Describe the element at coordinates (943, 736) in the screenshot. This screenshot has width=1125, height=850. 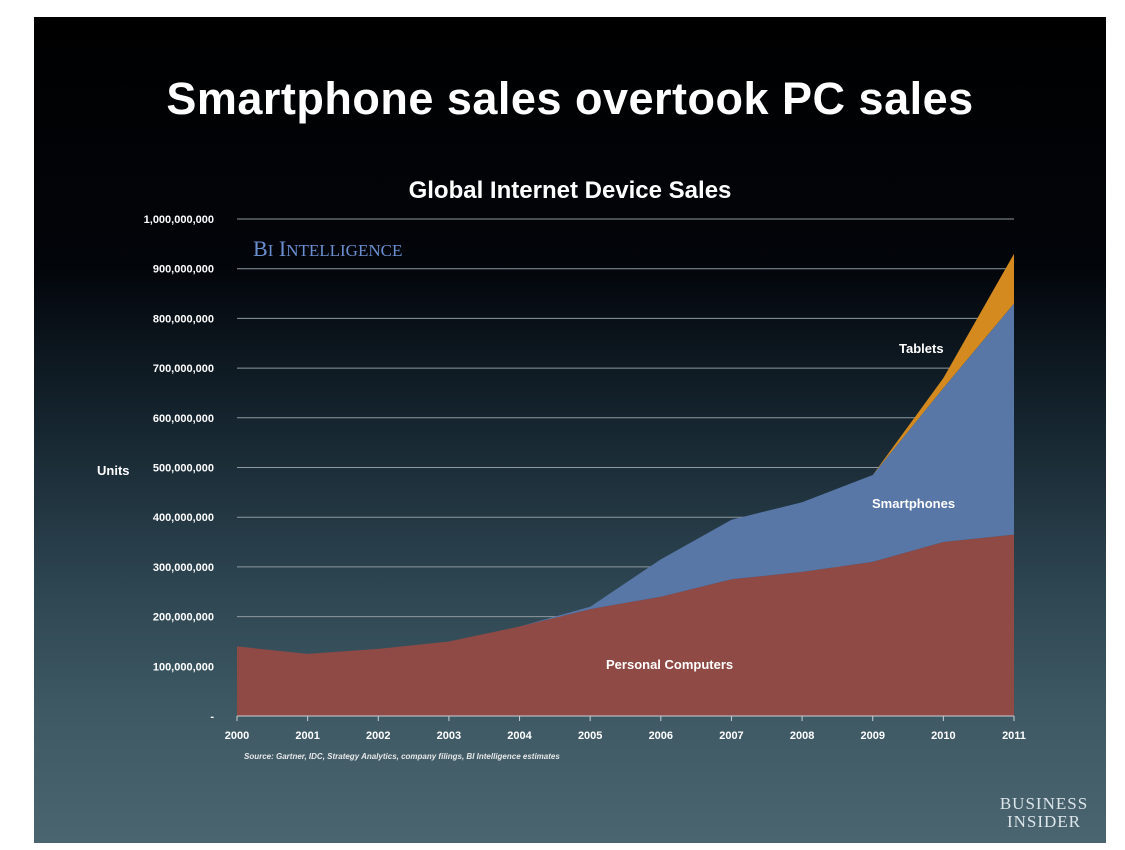
I see `x-tick-label: 2010` at that location.